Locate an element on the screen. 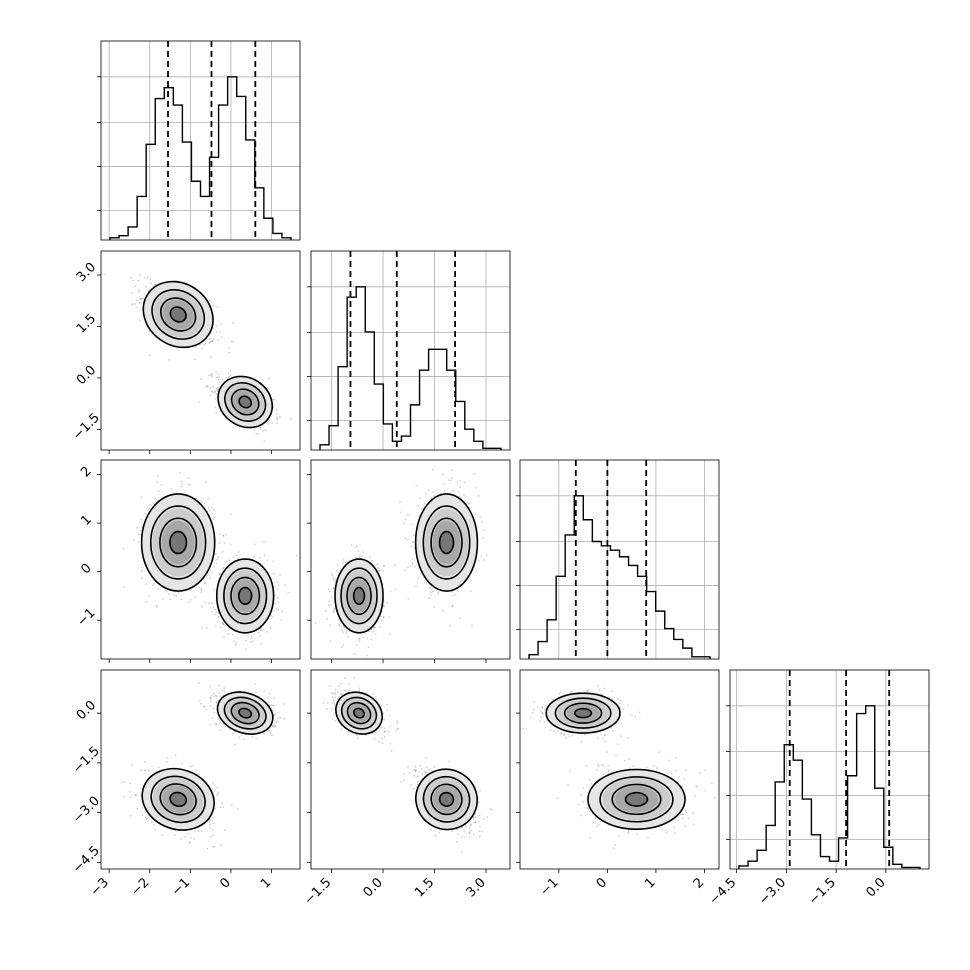 The width and height of the screenshot is (970, 970). y-tick-label: 2 is located at coordinates (86, 472).